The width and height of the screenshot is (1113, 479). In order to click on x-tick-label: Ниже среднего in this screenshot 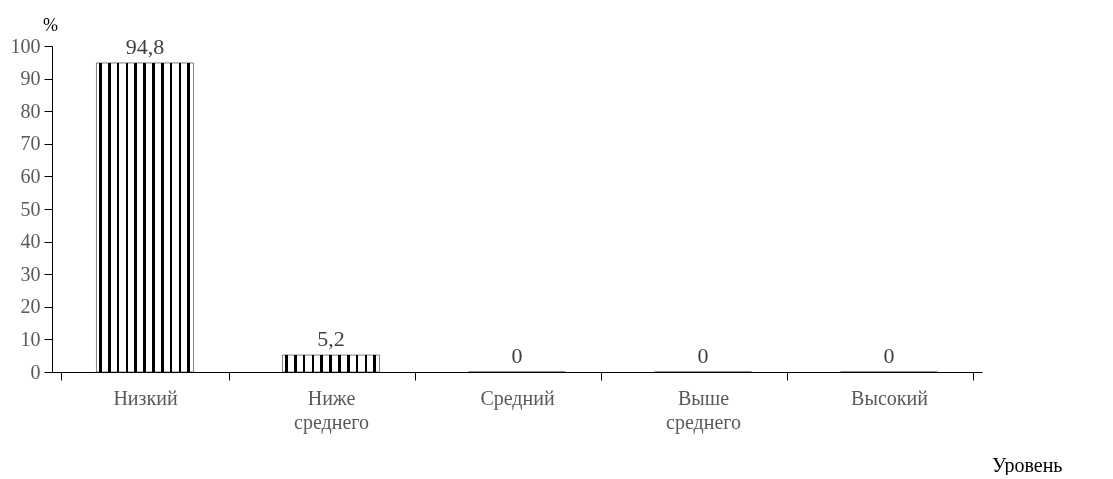, I will do `click(331, 410)`.